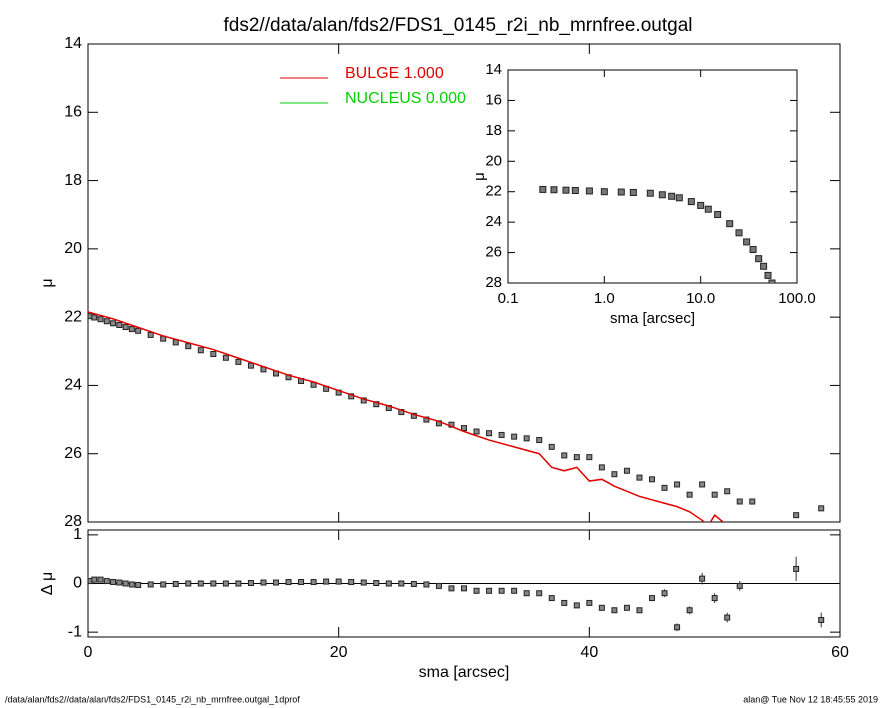 Image resolution: width=885 pixels, height=708 pixels. What do you see at coordinates (589, 652) in the screenshot?
I see `x-tick-label: 40` at bounding box center [589, 652].